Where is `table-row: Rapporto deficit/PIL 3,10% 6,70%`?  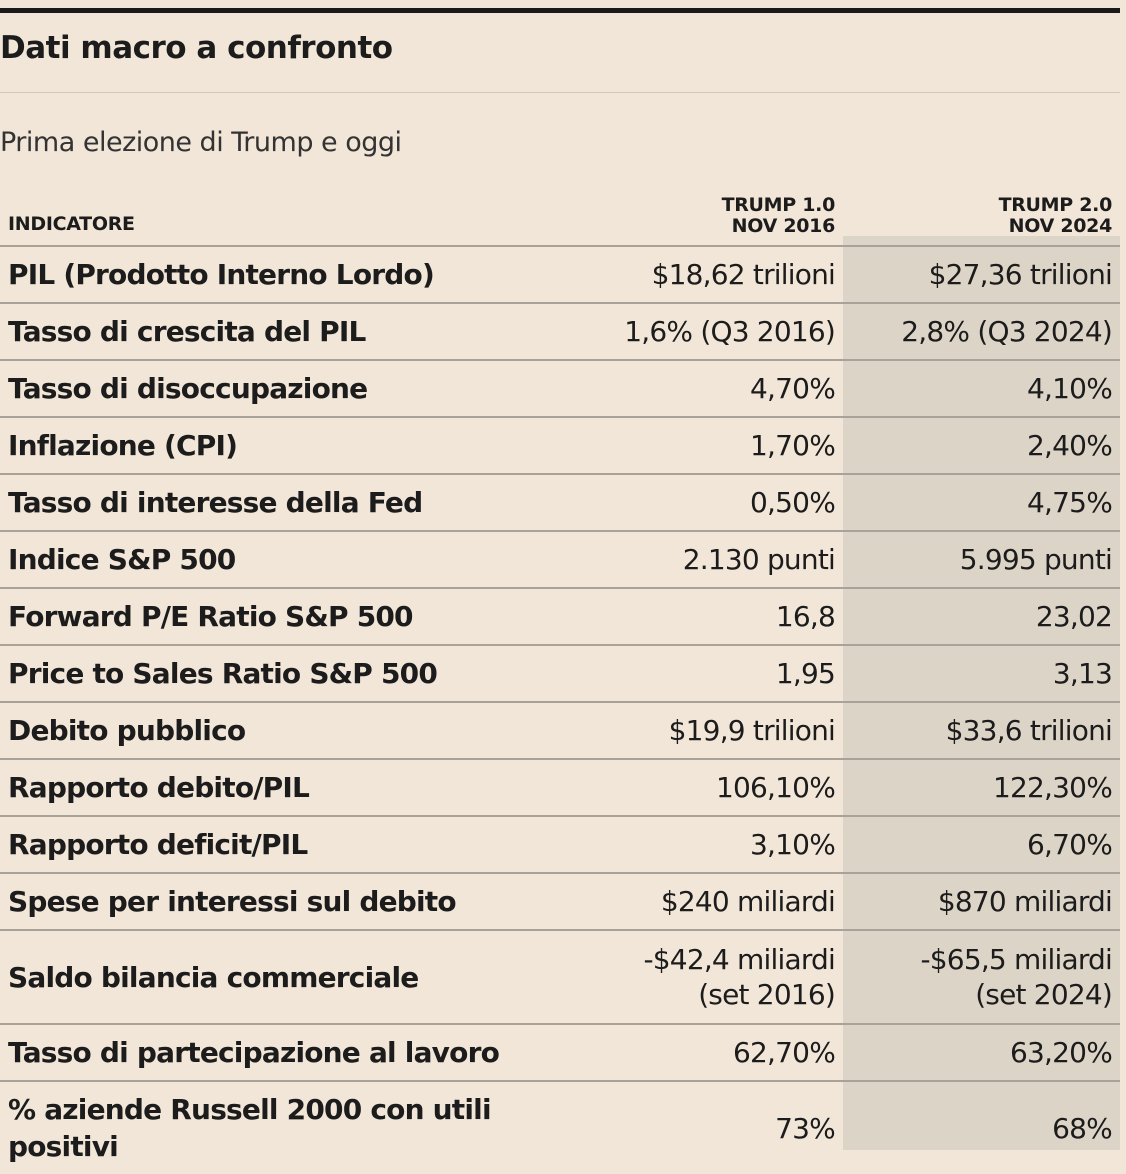
table-row: Rapporto deficit/PIL 3,10% 6,70% is located at coordinates (560, 844).